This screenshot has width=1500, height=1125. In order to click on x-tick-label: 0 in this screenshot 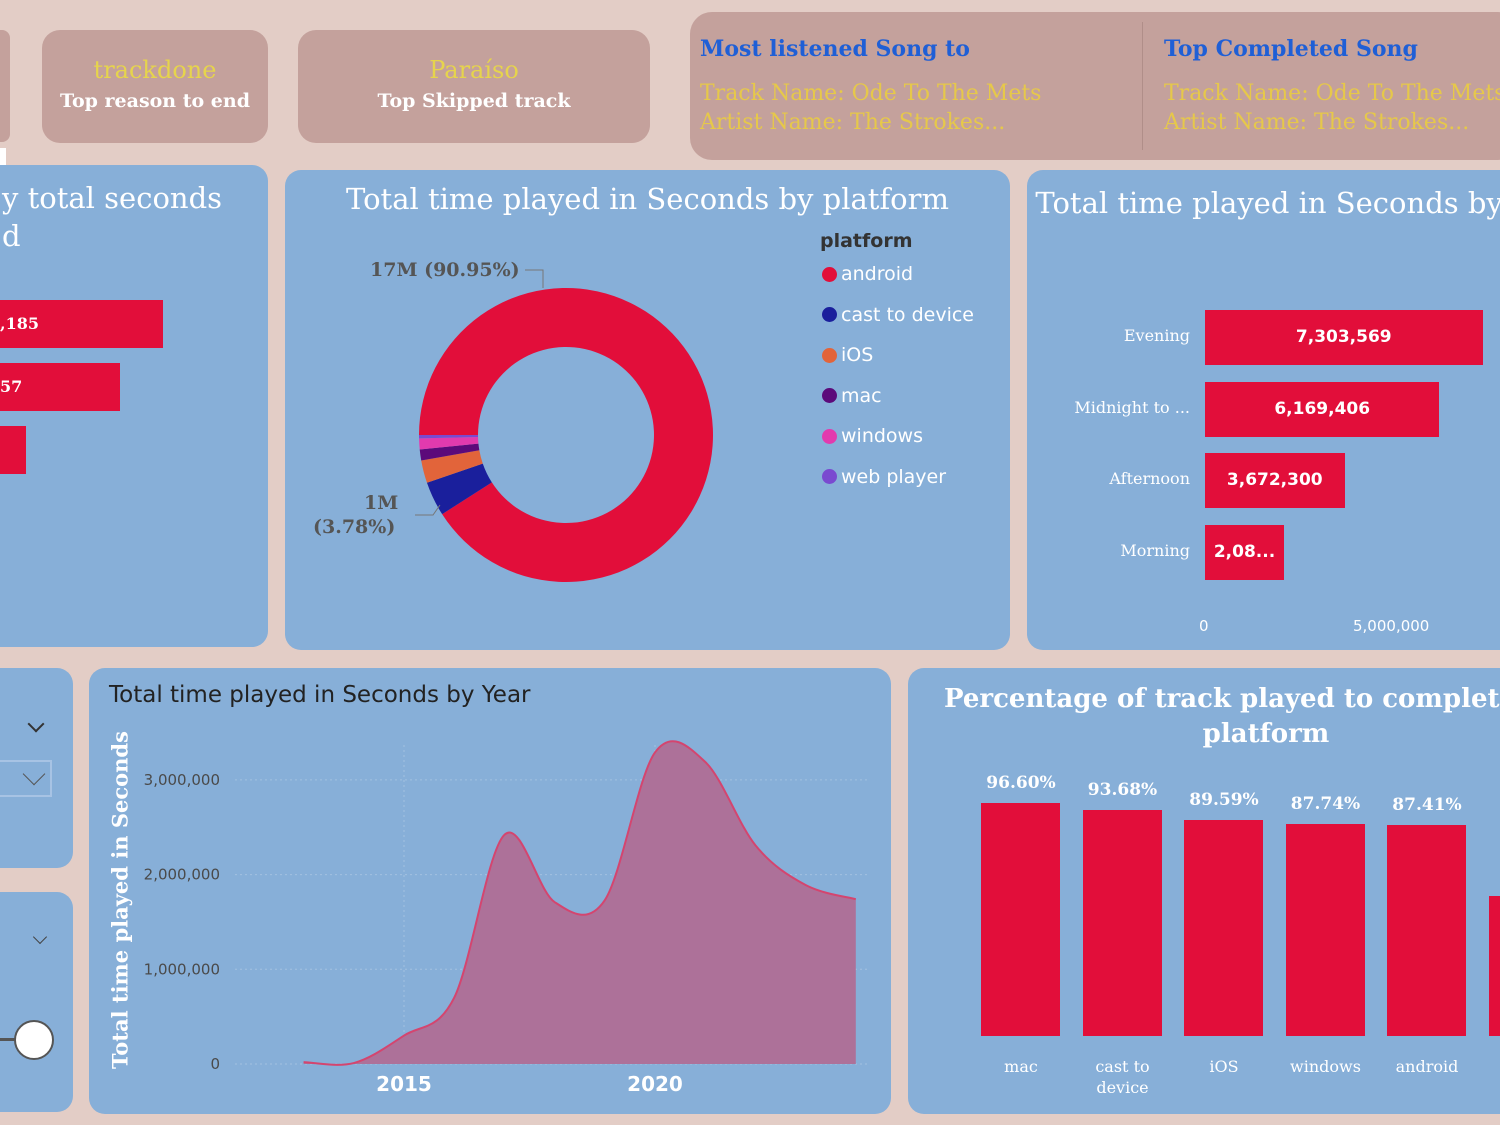, I will do `click(1204, 626)`.